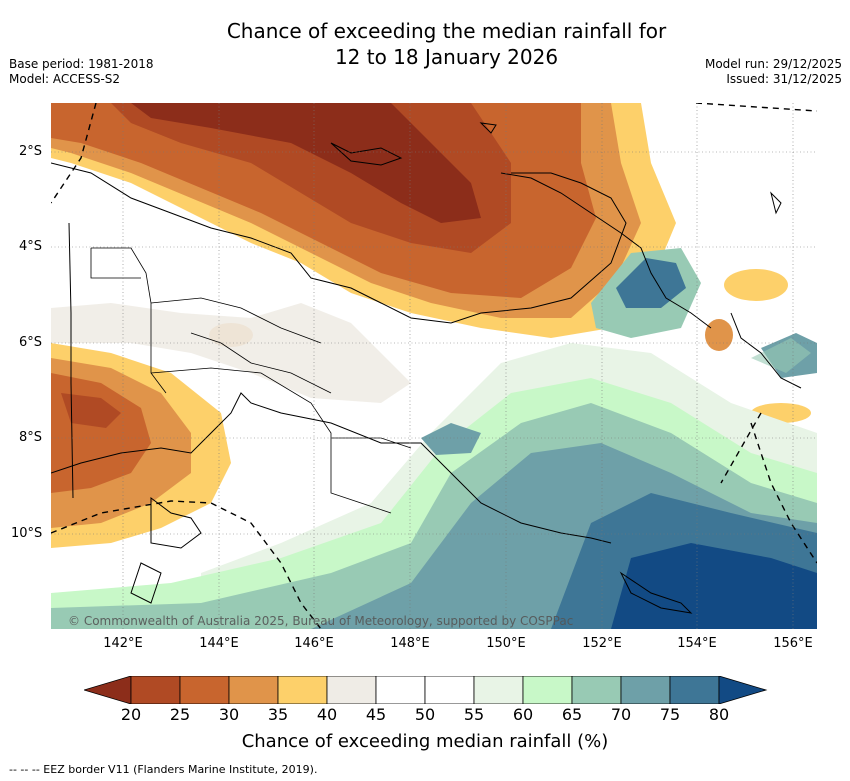  What do you see at coordinates (621, 714) in the screenshot?
I see `colorbar-tick: 70` at bounding box center [621, 714].